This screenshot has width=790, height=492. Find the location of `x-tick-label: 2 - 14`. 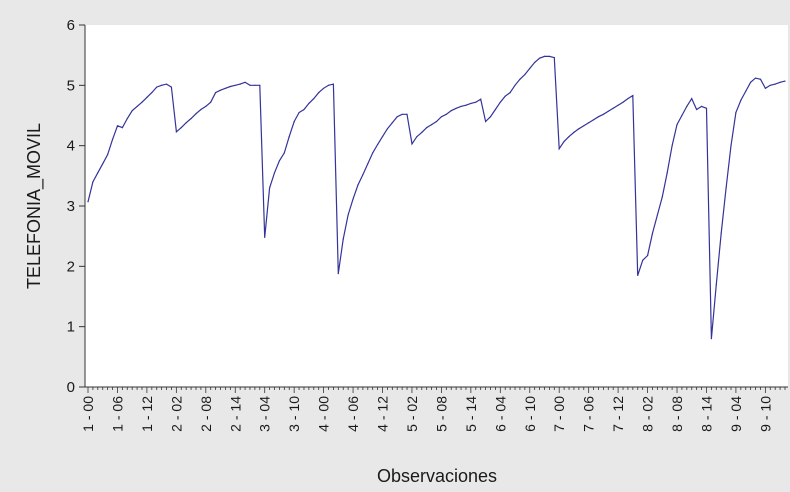

x-tick-label: 2 - 14 is located at coordinates (235, 414).